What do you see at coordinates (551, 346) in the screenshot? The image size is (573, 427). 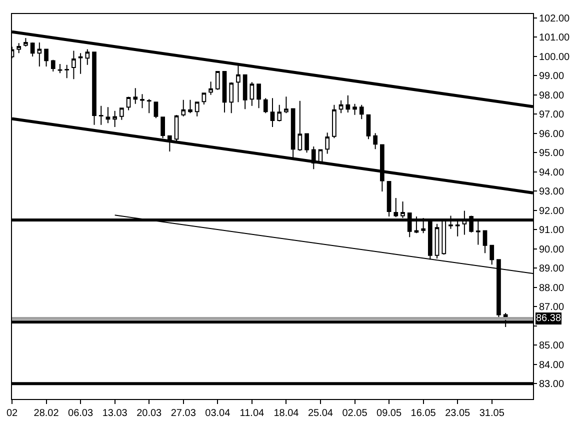 I see `y-tick-label: 85.00` at bounding box center [551, 346].